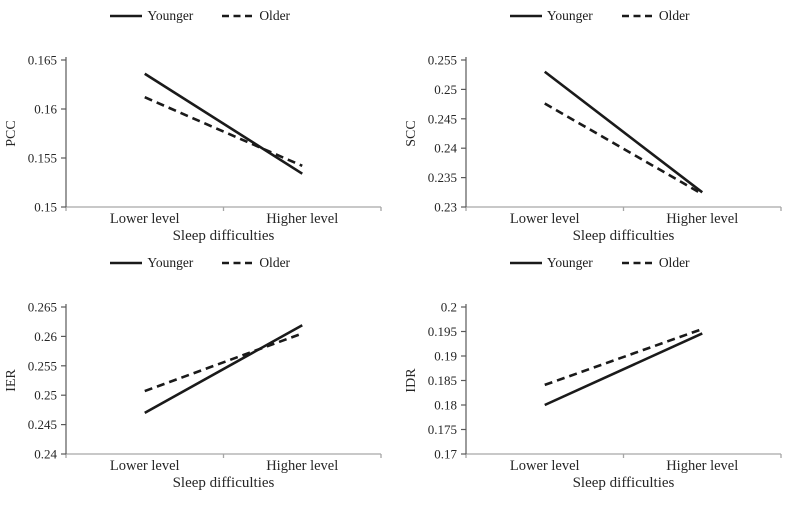  Describe the element at coordinates (411, 380) in the screenshot. I see `y-axis-title: IDR` at that location.